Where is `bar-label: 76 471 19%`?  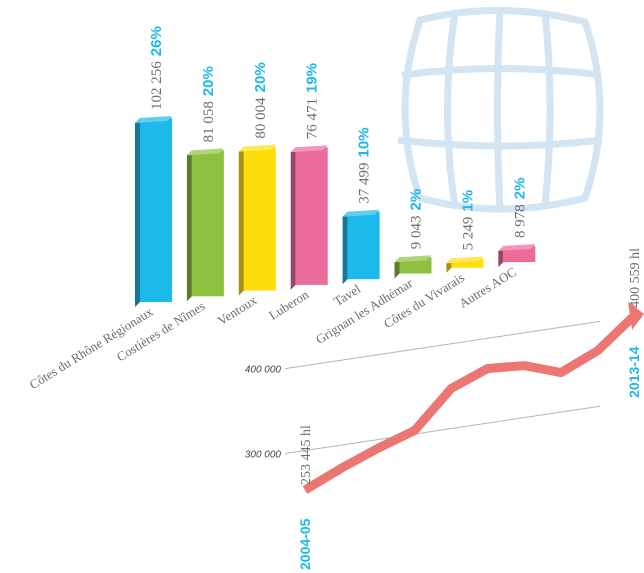
bar-label: 76 471 19% is located at coordinates (312, 101).